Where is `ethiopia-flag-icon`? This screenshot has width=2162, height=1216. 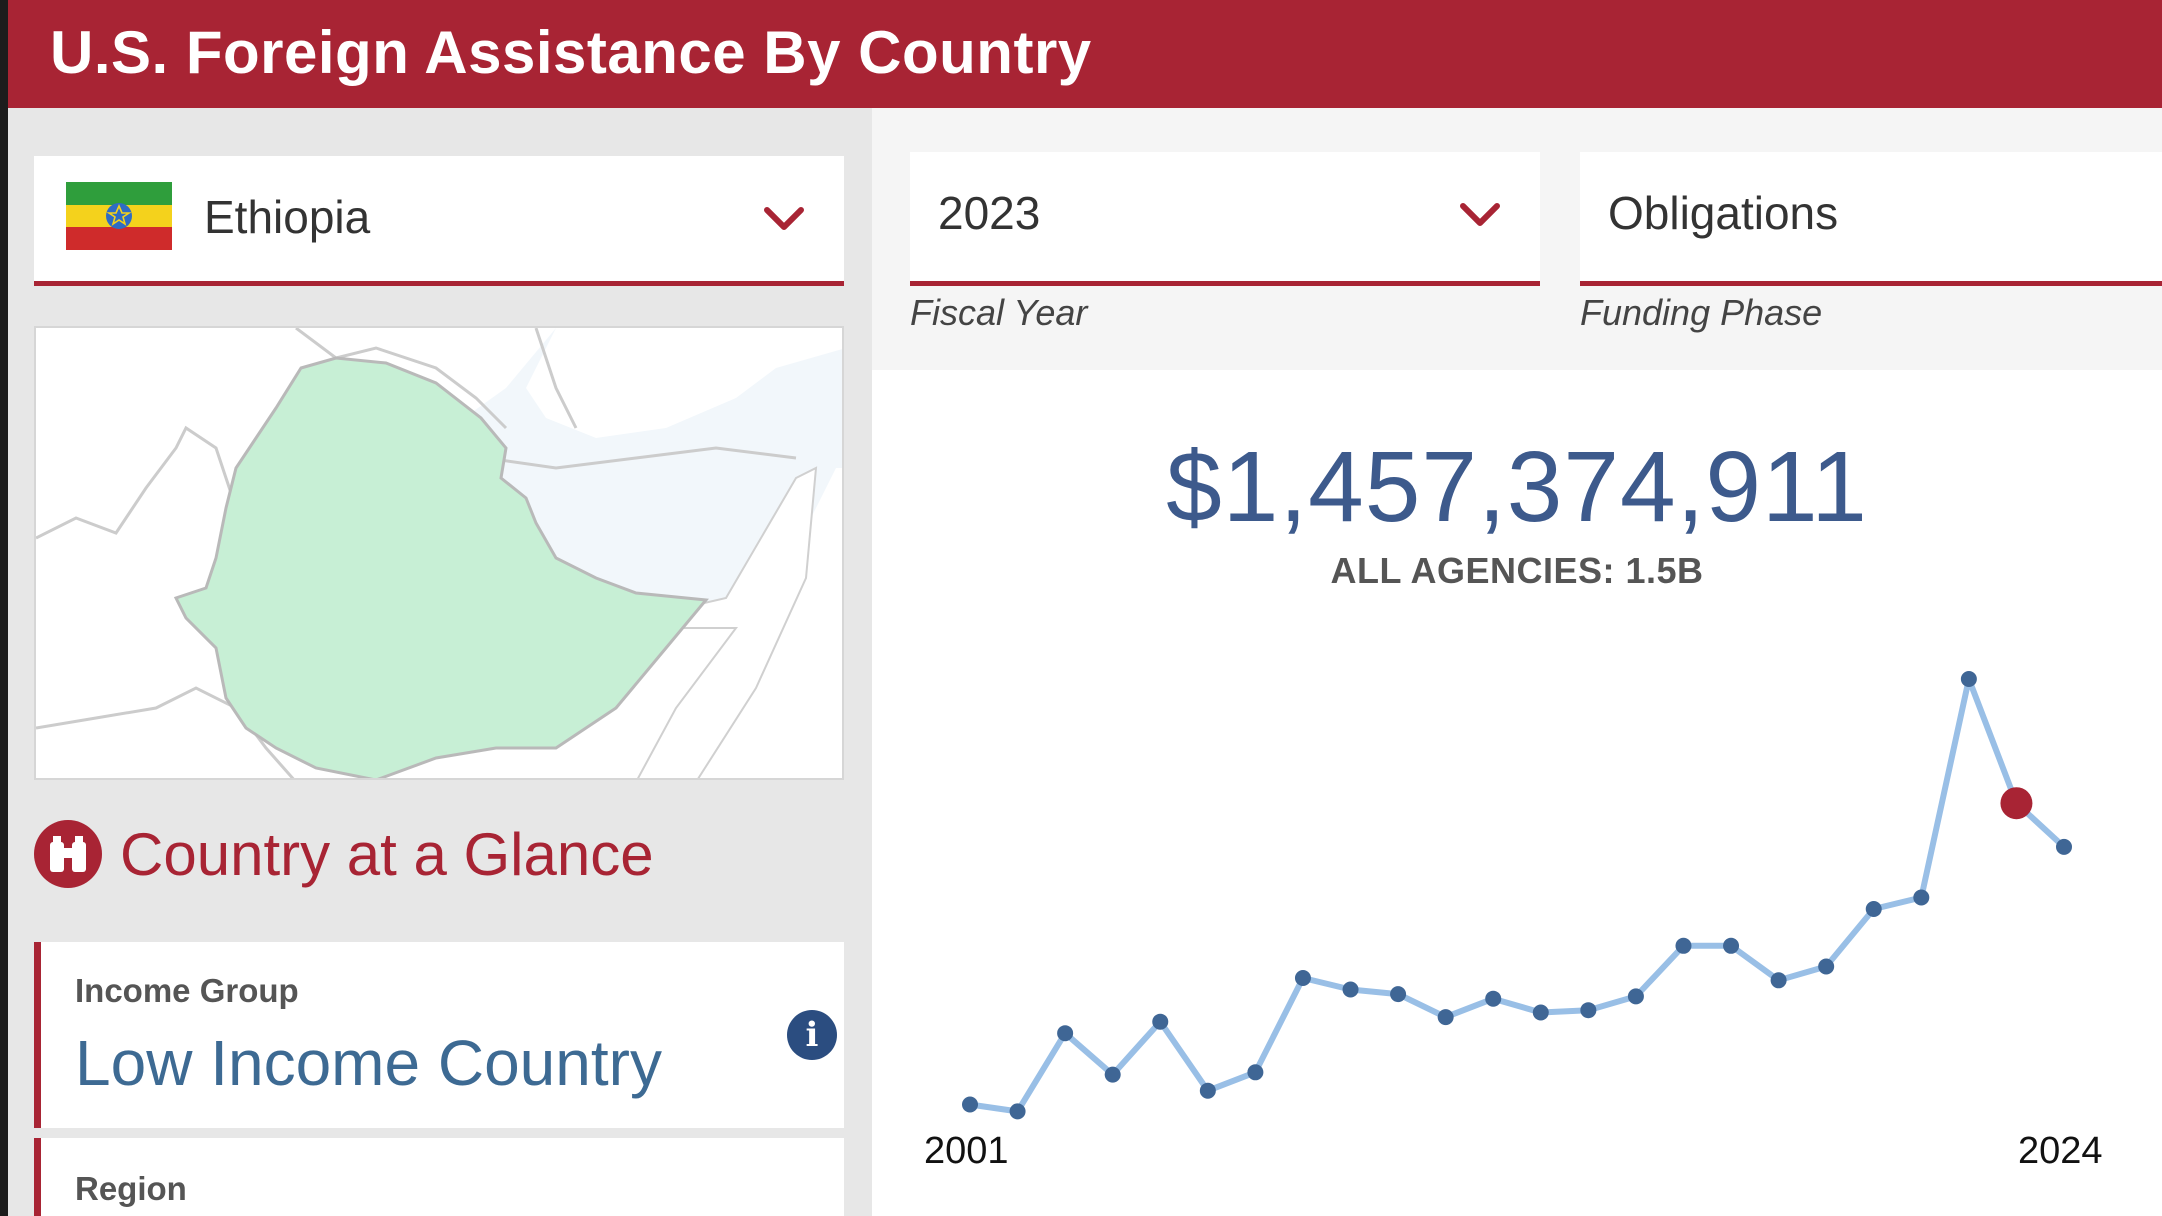 ethiopia-flag-icon is located at coordinates (119, 216).